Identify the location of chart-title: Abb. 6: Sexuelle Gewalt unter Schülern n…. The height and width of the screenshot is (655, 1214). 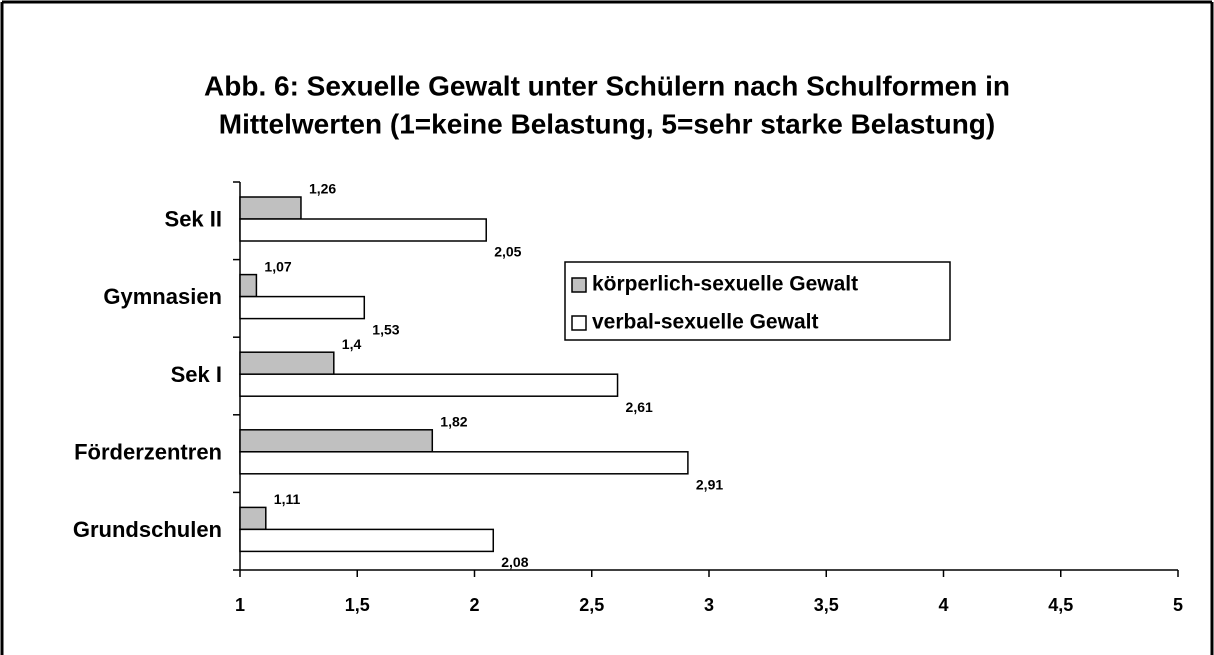
(607, 85).